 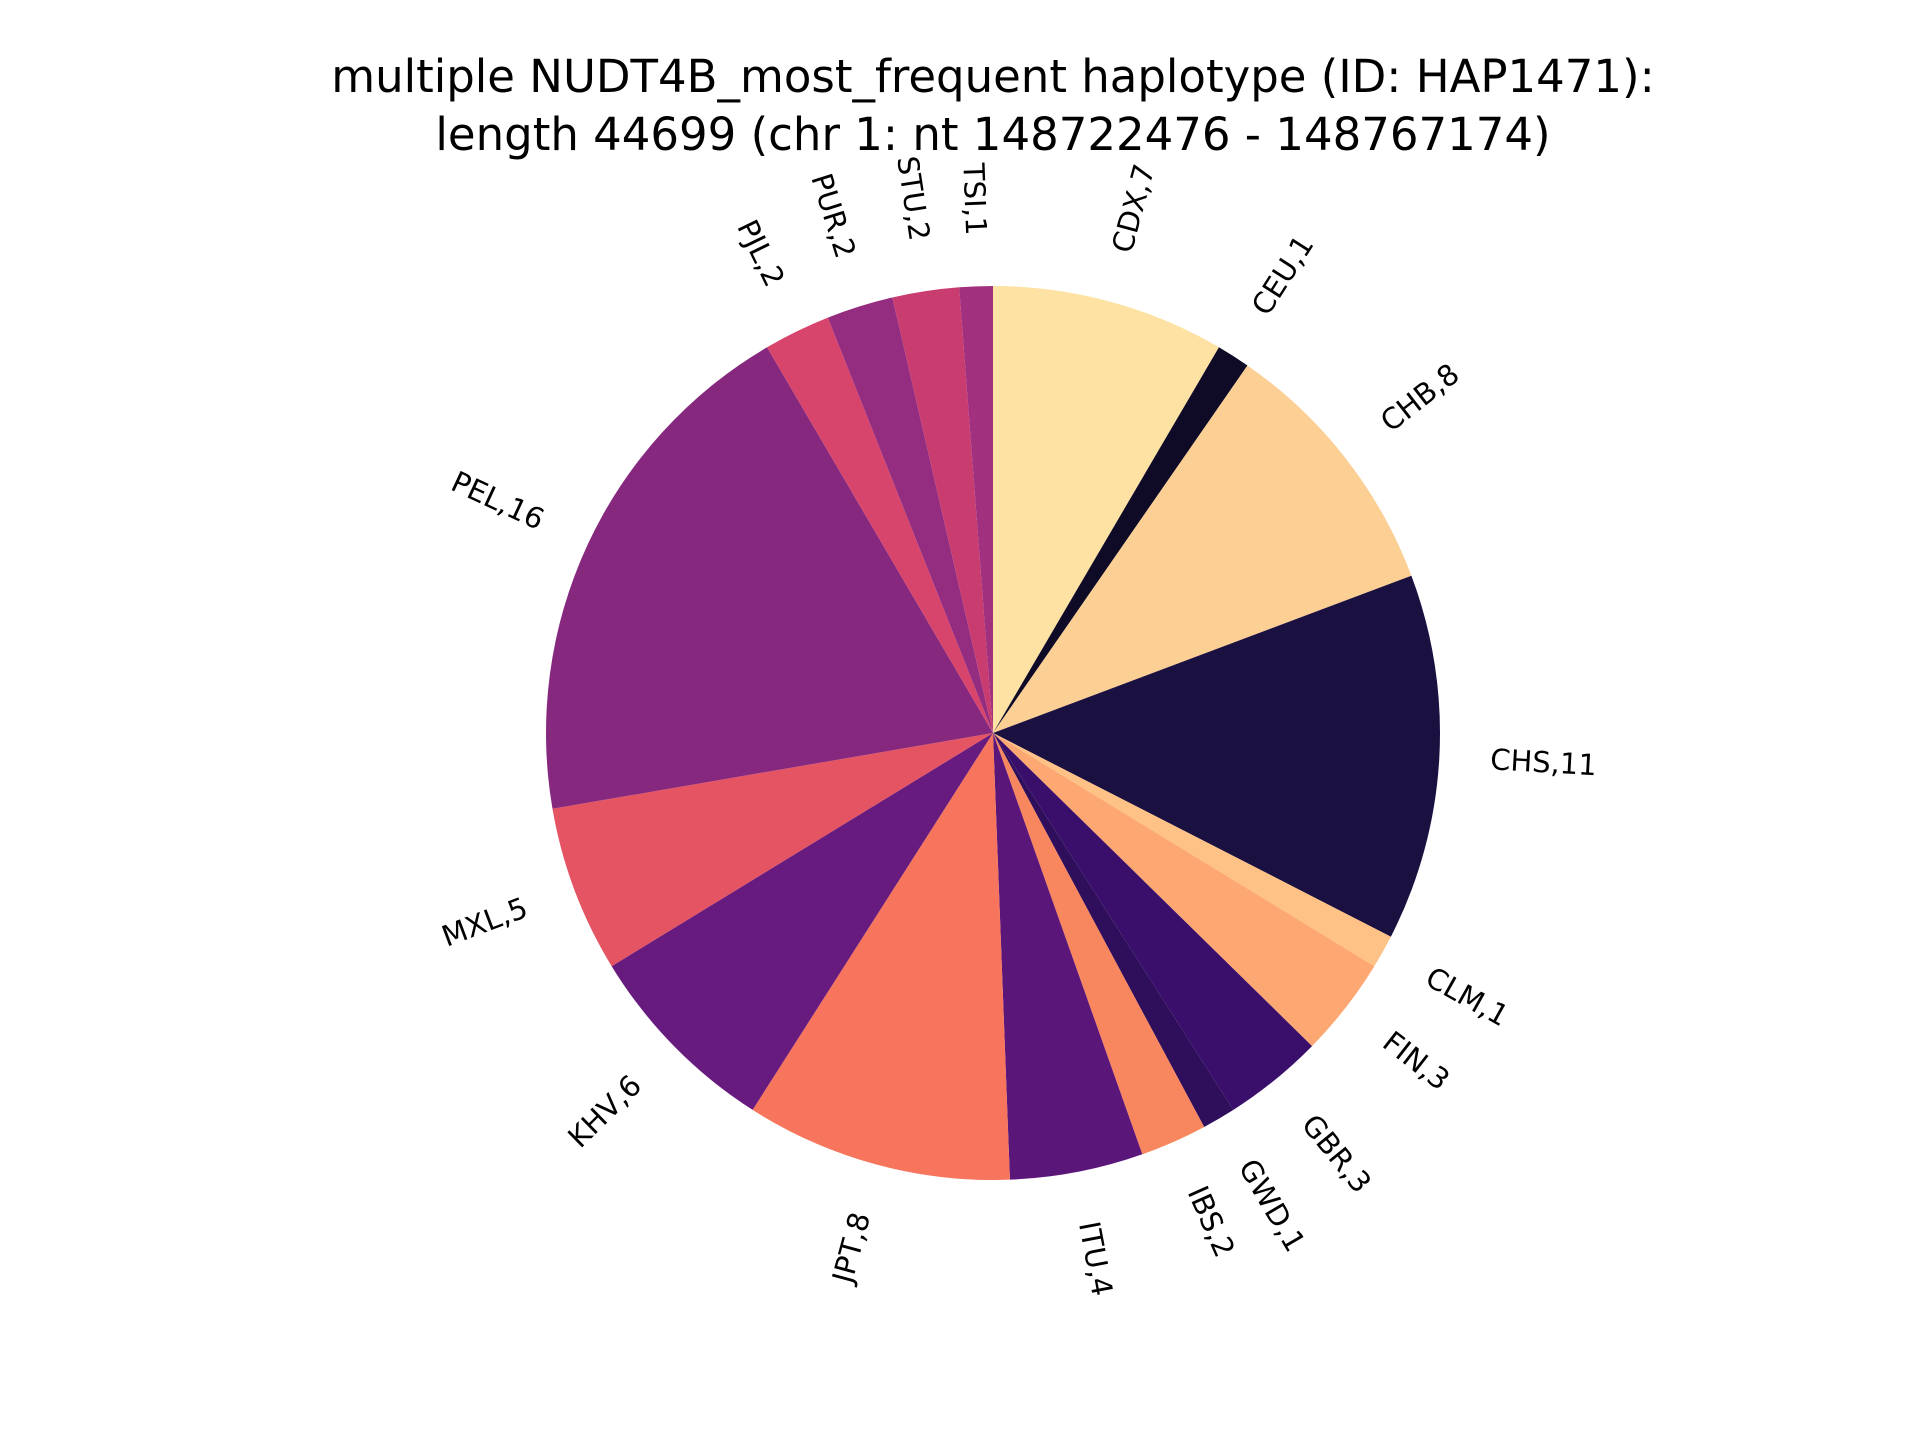 I want to click on pie-slice-cdx, so click(x=1106, y=509).